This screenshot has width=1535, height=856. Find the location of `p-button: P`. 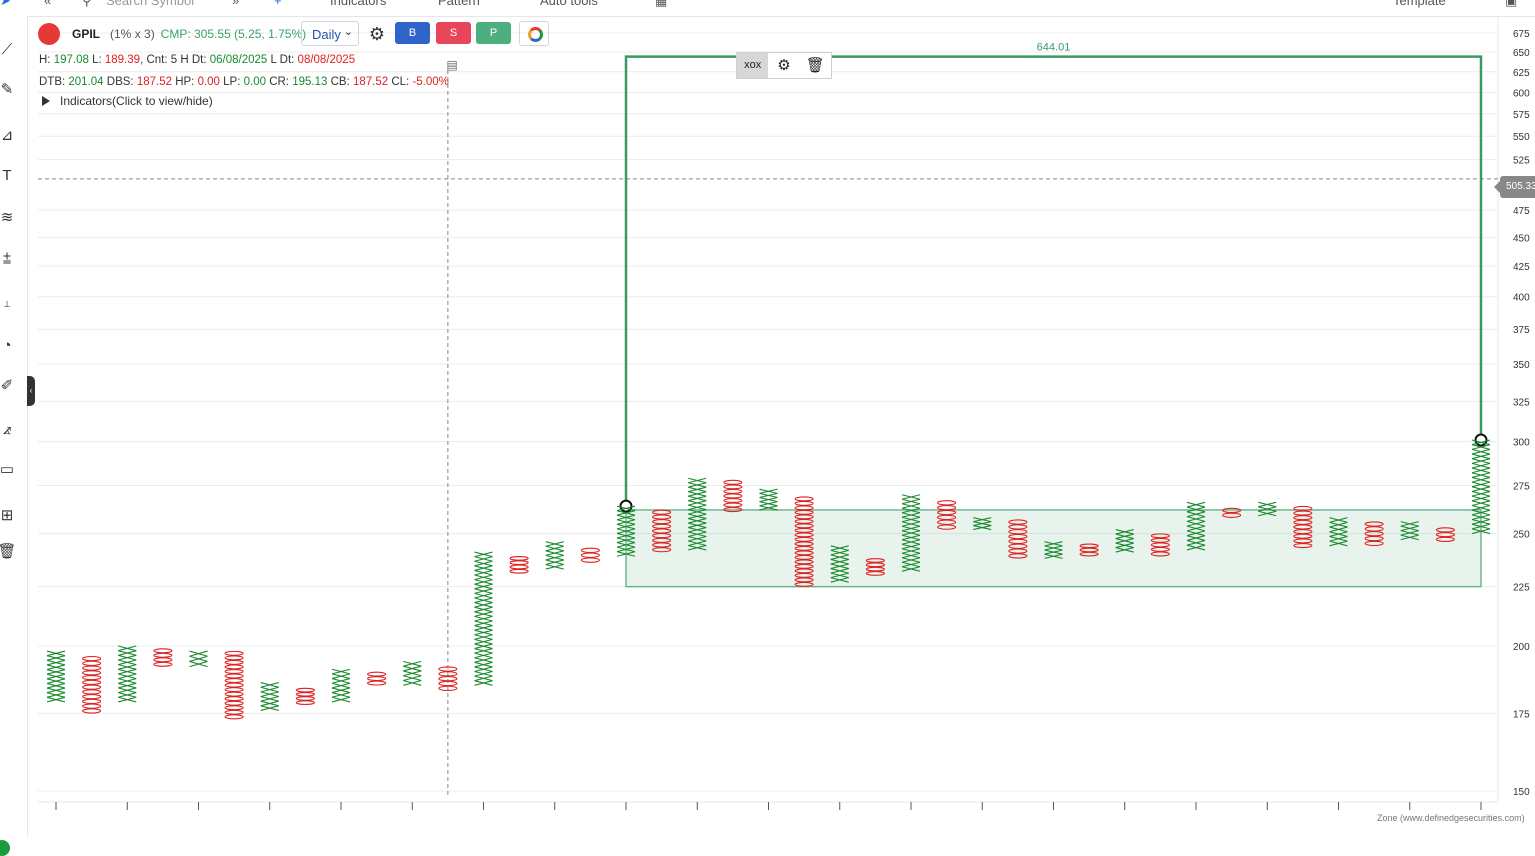

p-button: P is located at coordinates (493, 33).